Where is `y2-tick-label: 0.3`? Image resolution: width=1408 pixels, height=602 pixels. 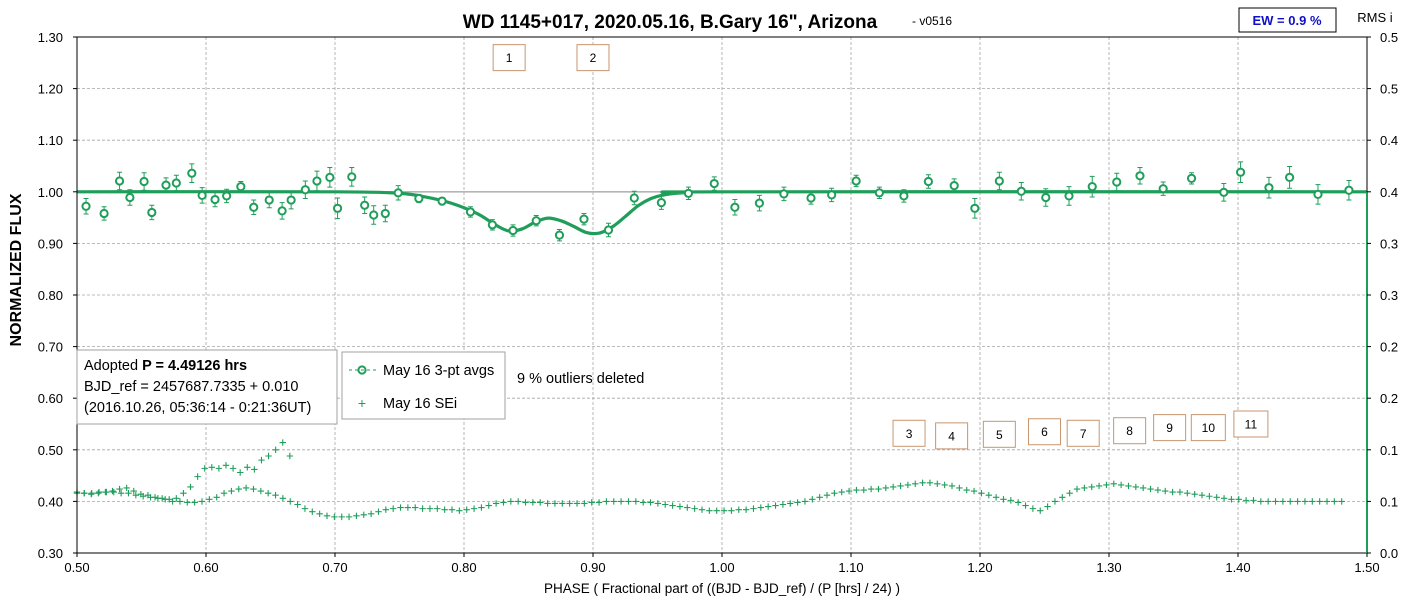
y2-tick-label: 0.3 is located at coordinates (1389, 243).